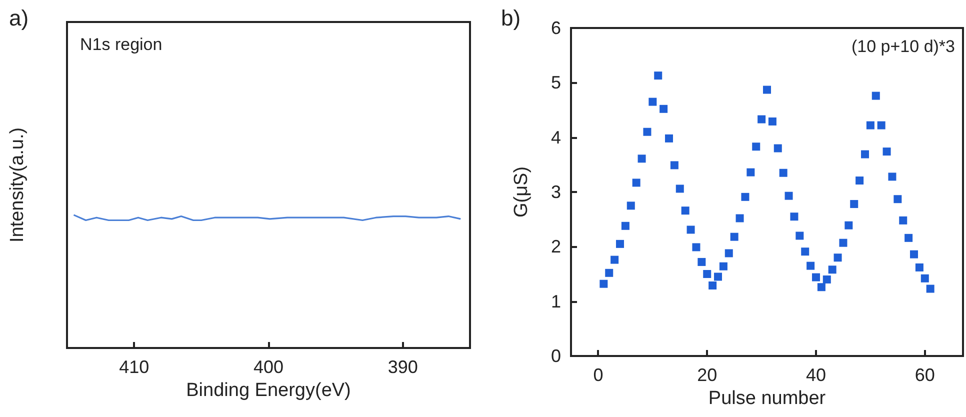 The height and width of the screenshot is (417, 966). Describe the element at coordinates (924, 375) in the screenshot. I see `x-tick-label: 60` at that location.